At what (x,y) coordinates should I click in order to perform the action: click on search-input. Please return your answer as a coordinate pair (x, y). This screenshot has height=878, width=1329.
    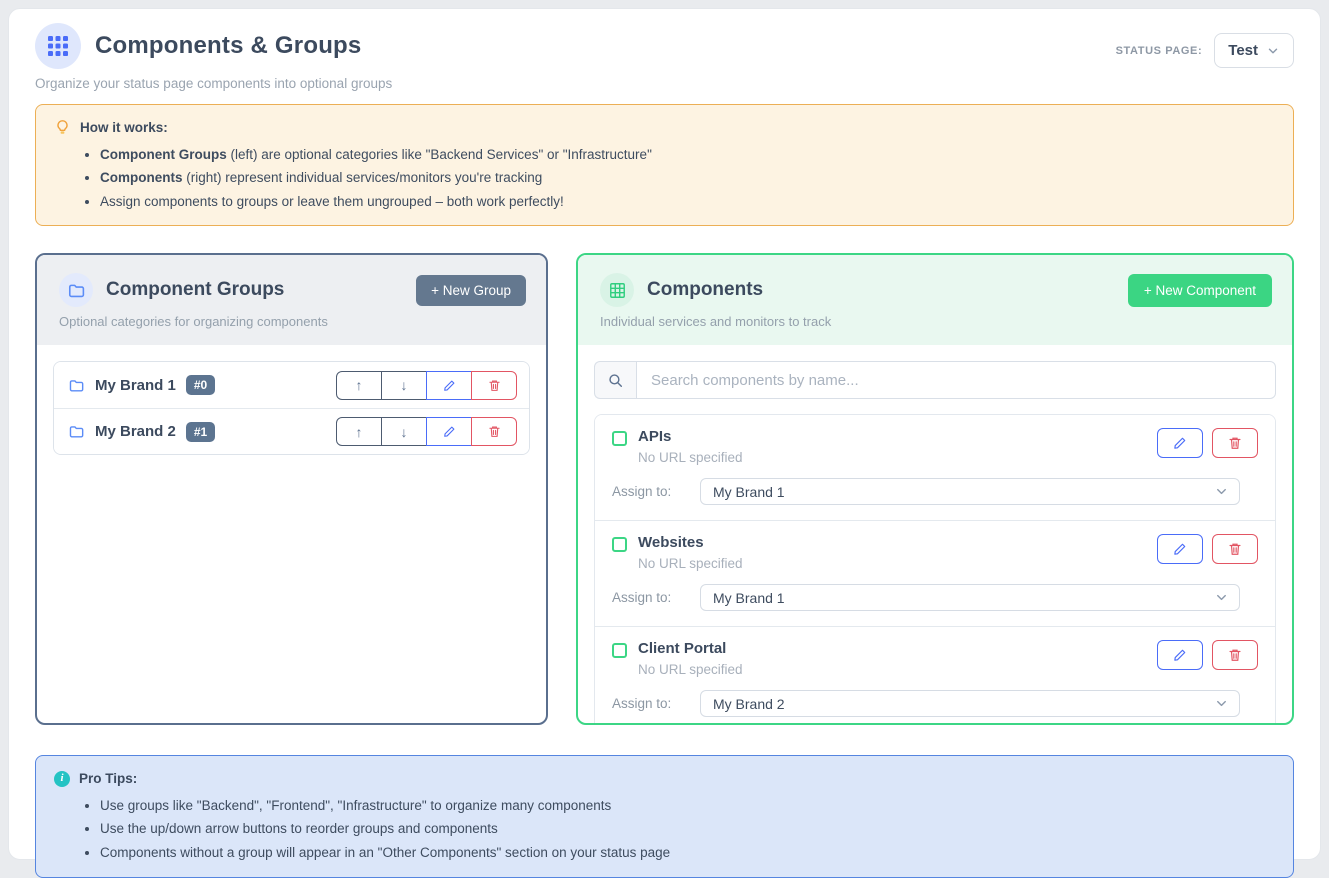
    Looking at the image, I should click on (956, 380).